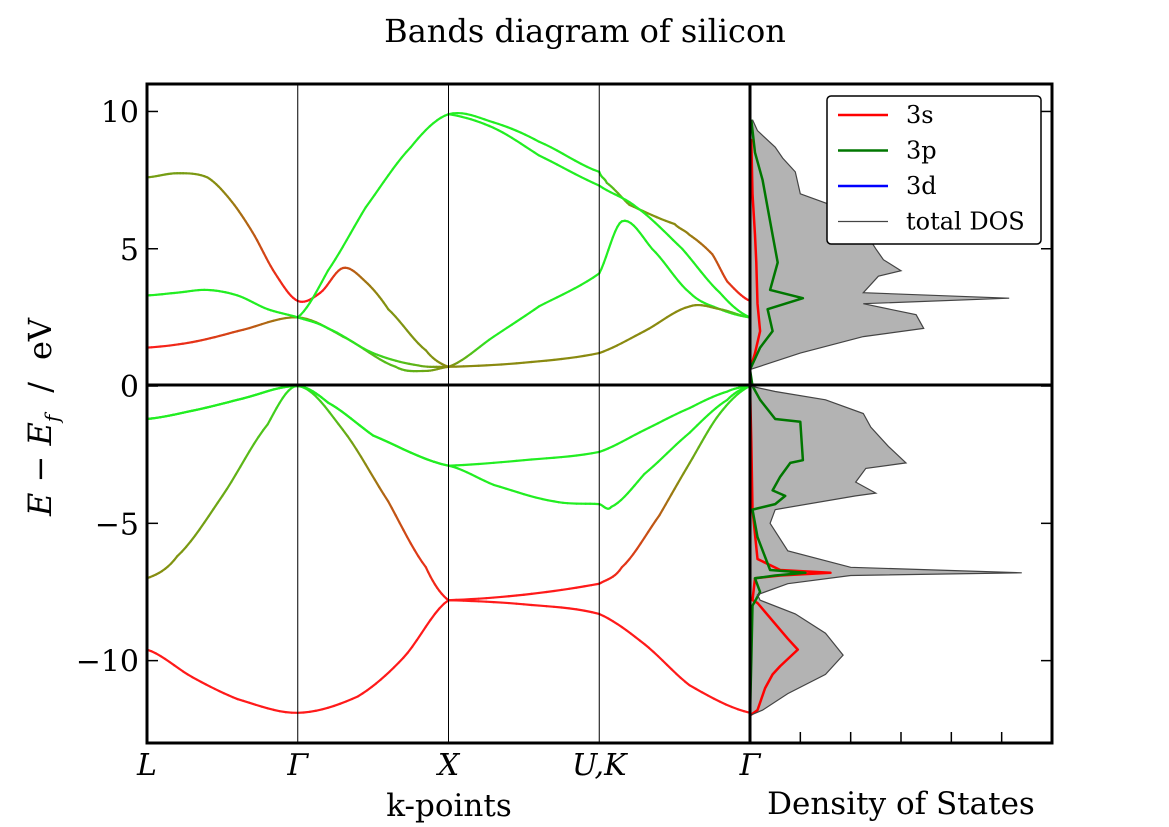 This screenshot has height=827, width=1169. What do you see at coordinates (600, 765) in the screenshot?
I see `kpoint-label: U,K` at bounding box center [600, 765].